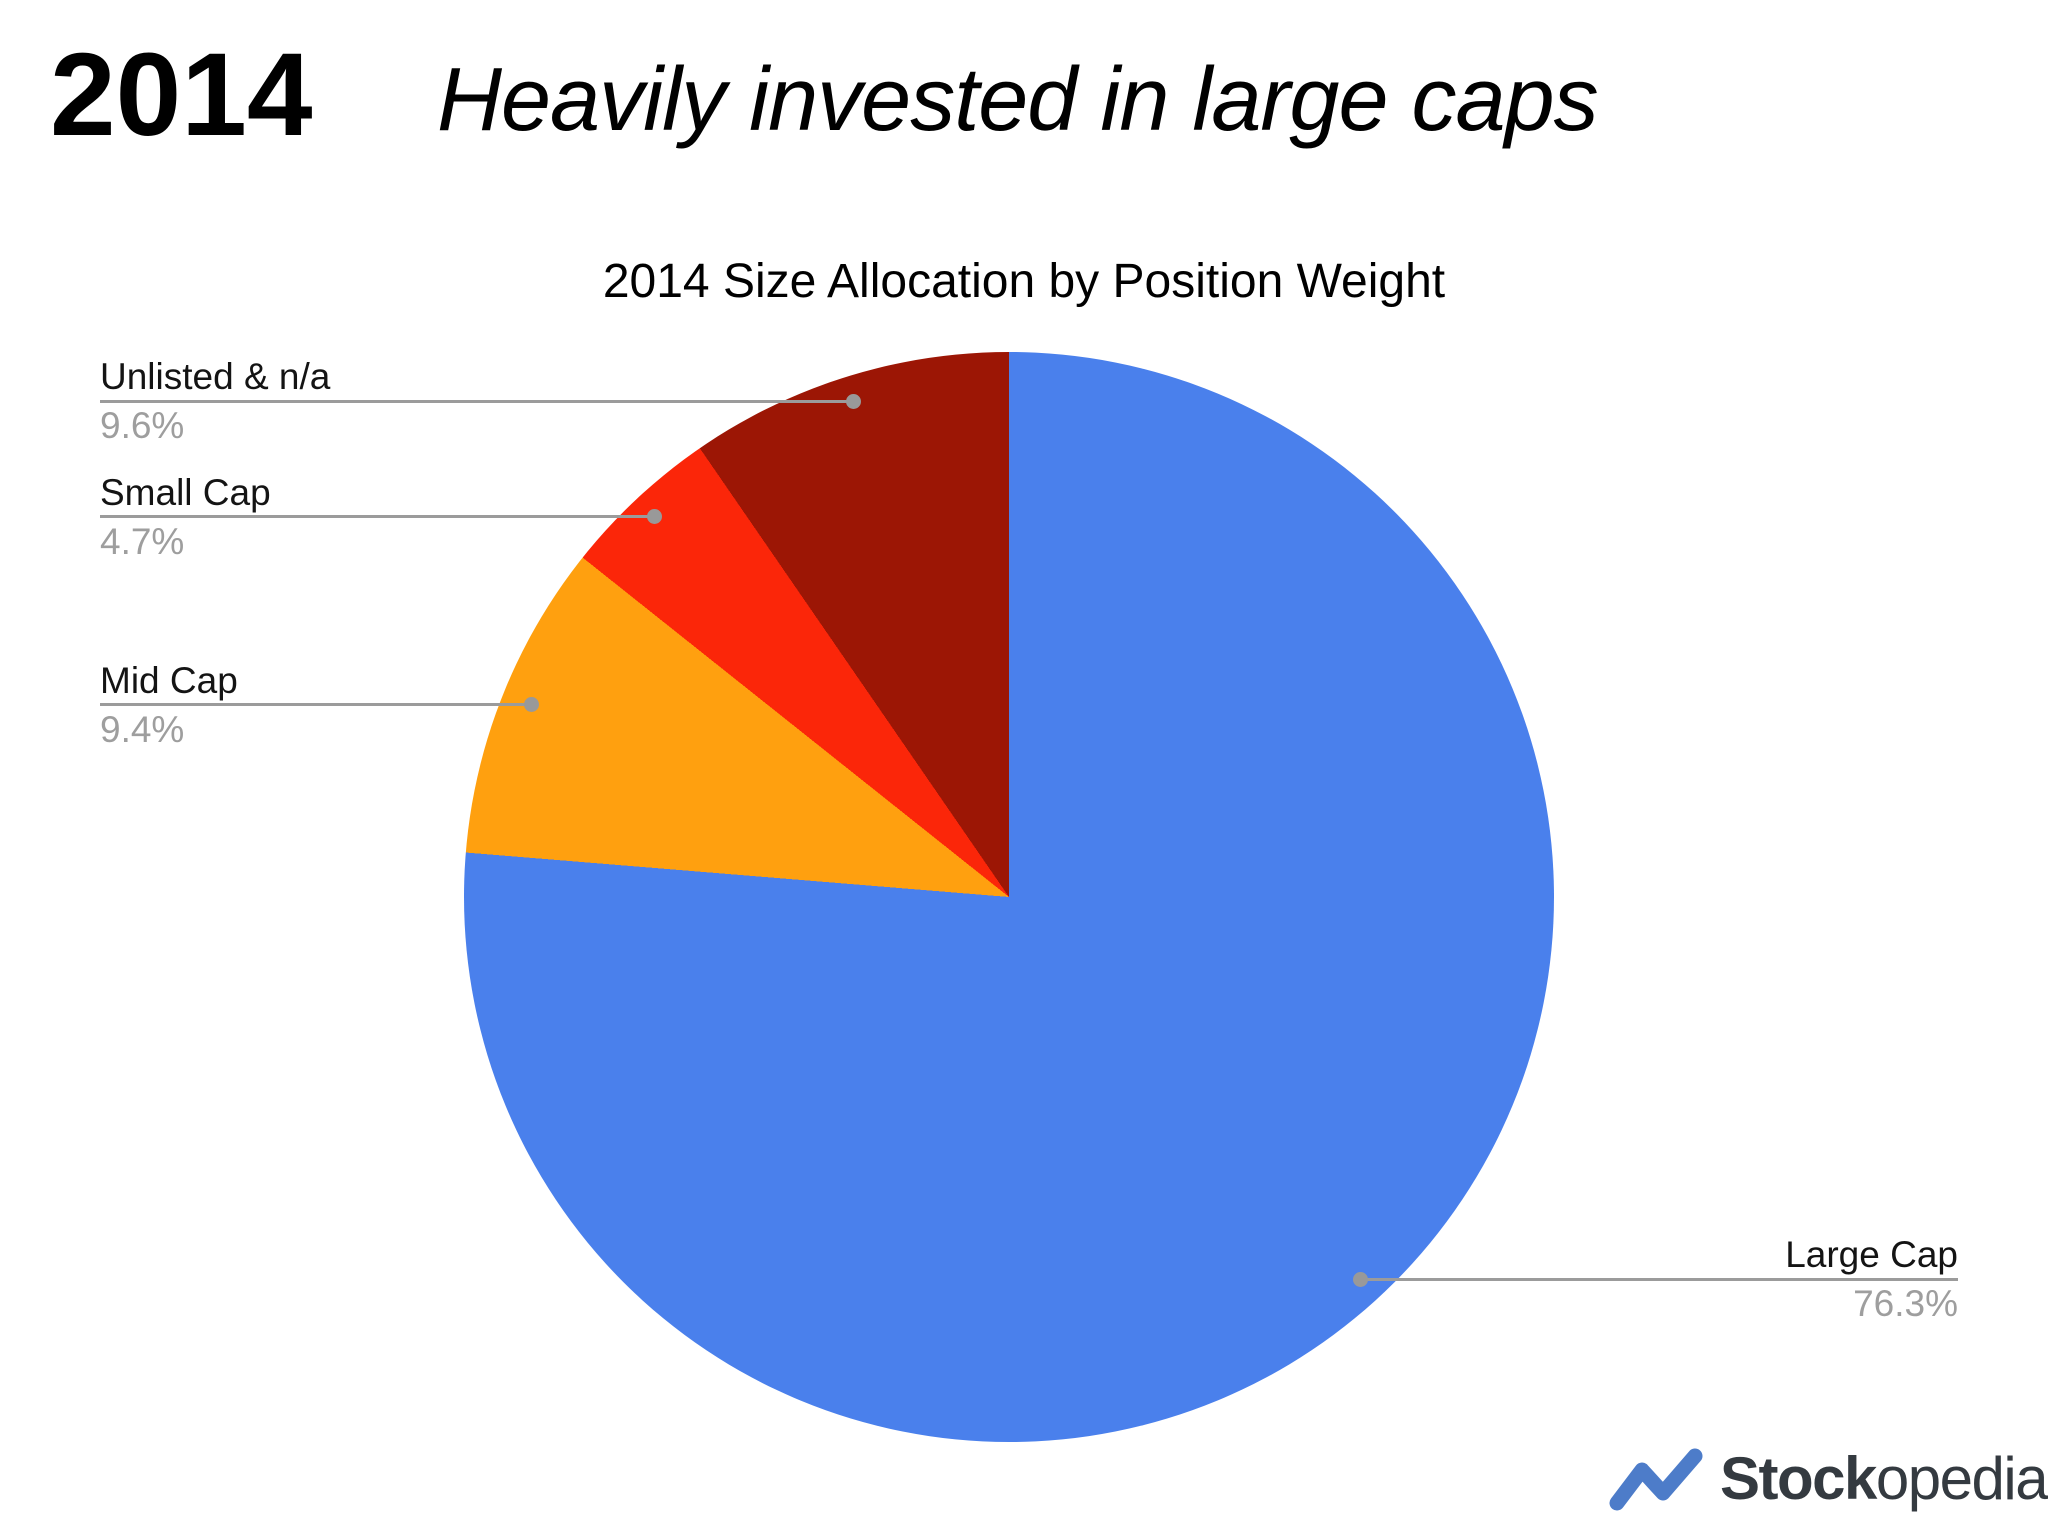 The image size is (2048, 1536). I want to click on logo-text-regular: opedia, so click(1961, 1478).